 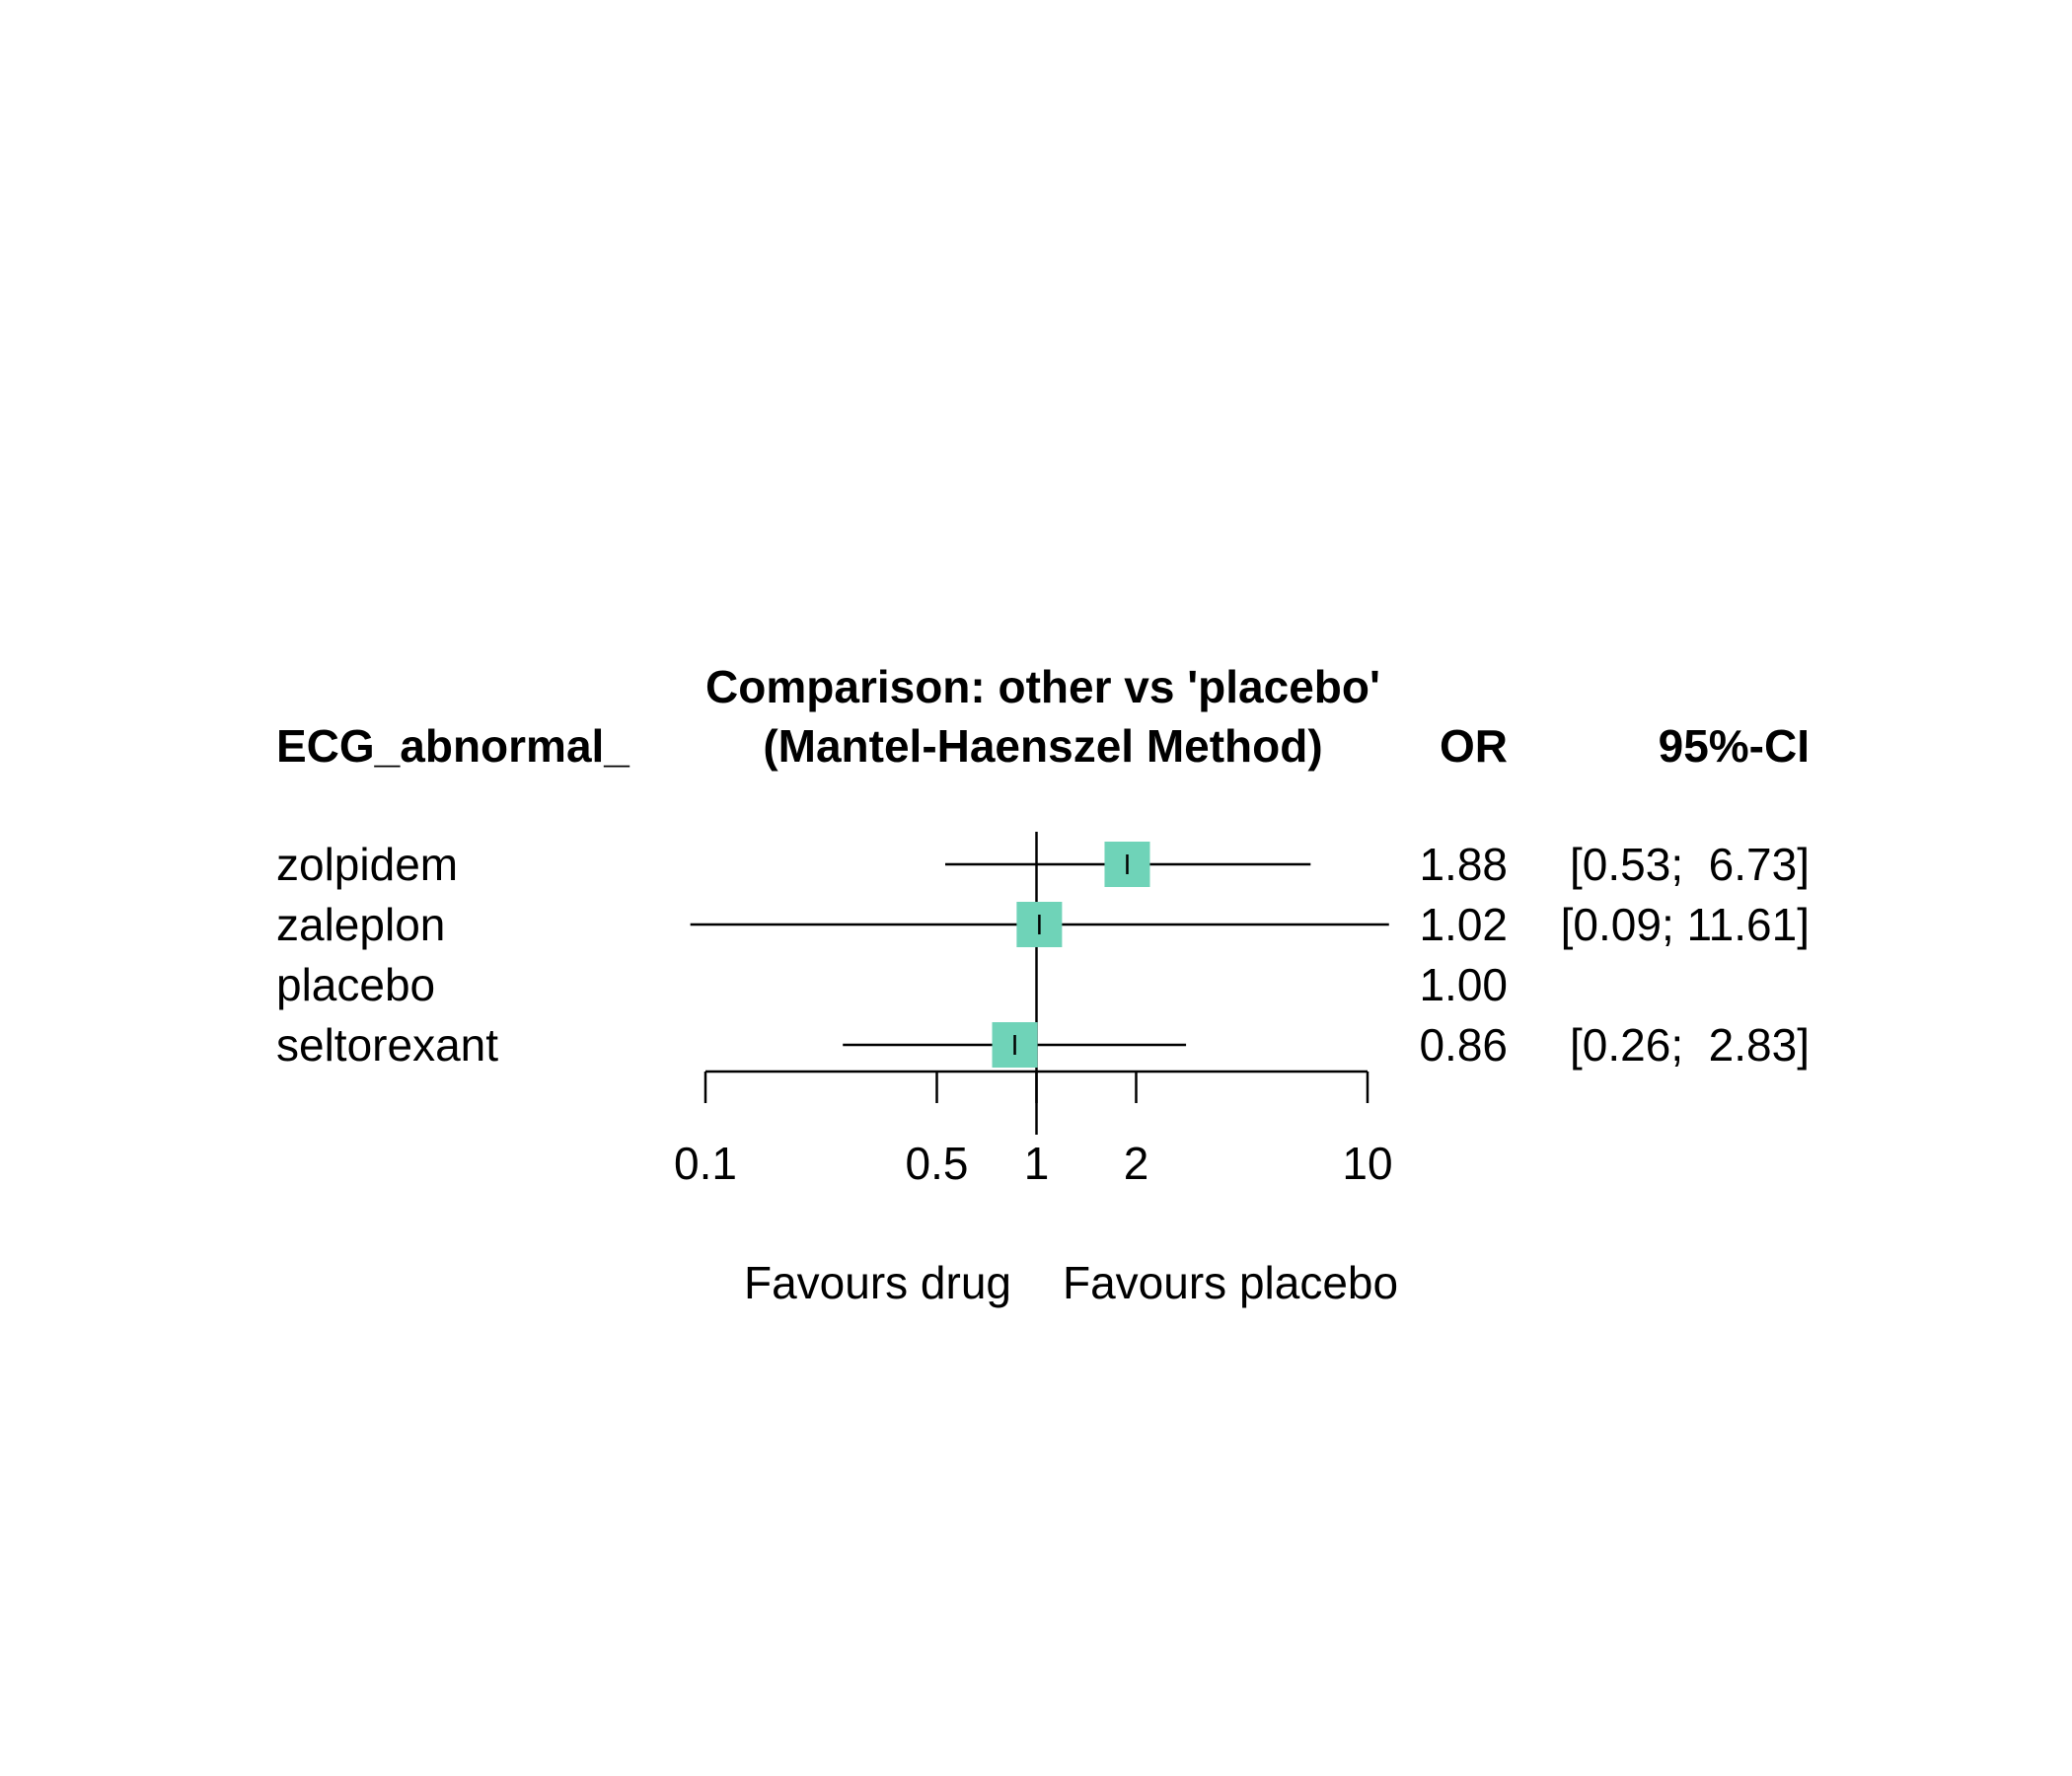 I want to click on or-value: 1.02, so click(x=1463, y=925).